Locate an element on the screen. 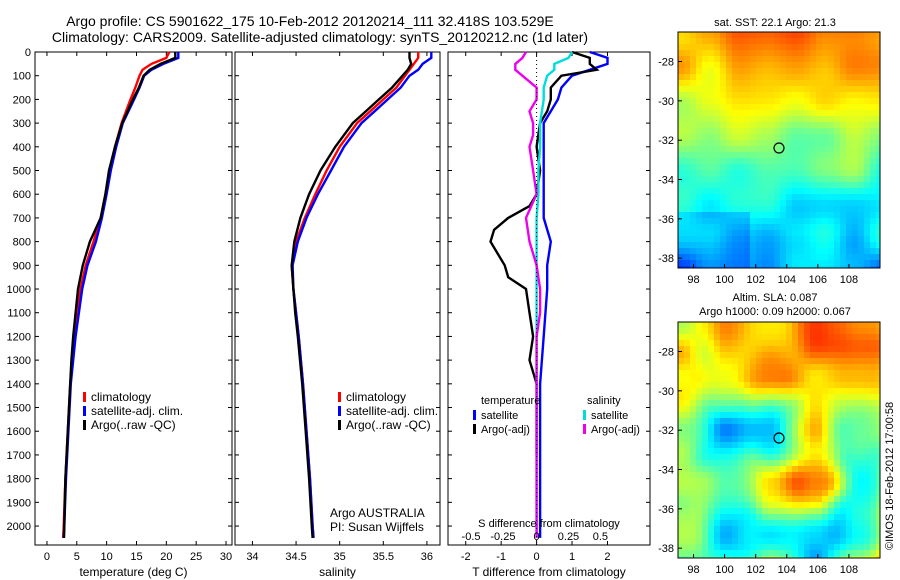  map-panel-2: 98 100 102 104 106 108-28-30-32-34-36-38 is located at coordinates (769, 448).